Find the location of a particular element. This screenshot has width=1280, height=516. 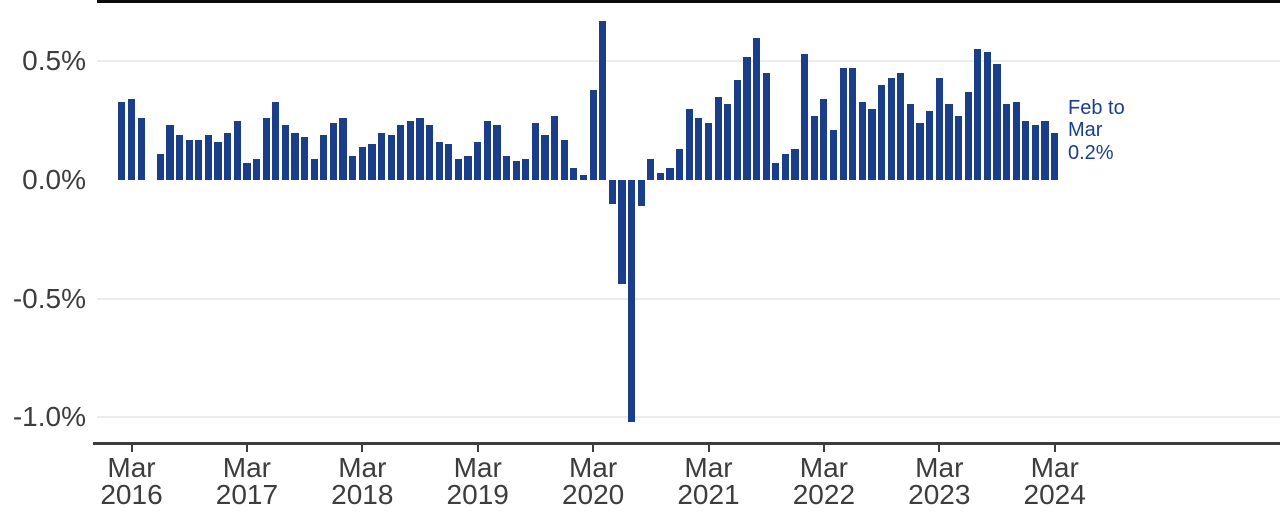

x-axis-line is located at coordinates (686, 443).